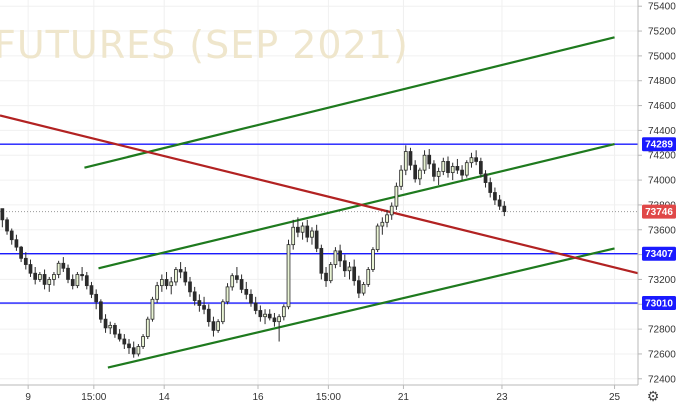  What do you see at coordinates (662, 330) in the screenshot?
I see `price-tick-label: 72800` at bounding box center [662, 330].